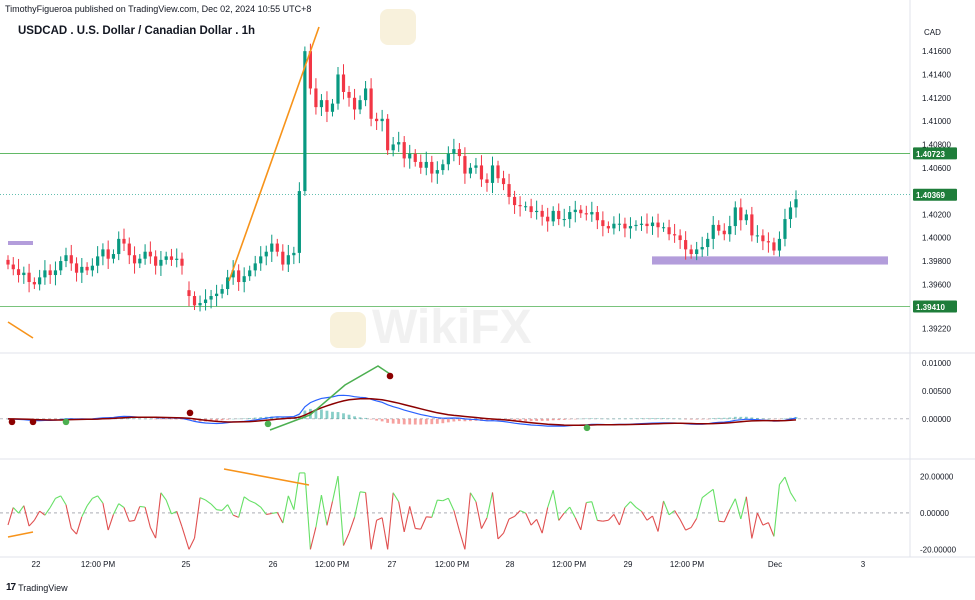 The image size is (975, 600). Describe the element at coordinates (932, 32) in the screenshot. I see `price-axis-unit: CAD` at that location.